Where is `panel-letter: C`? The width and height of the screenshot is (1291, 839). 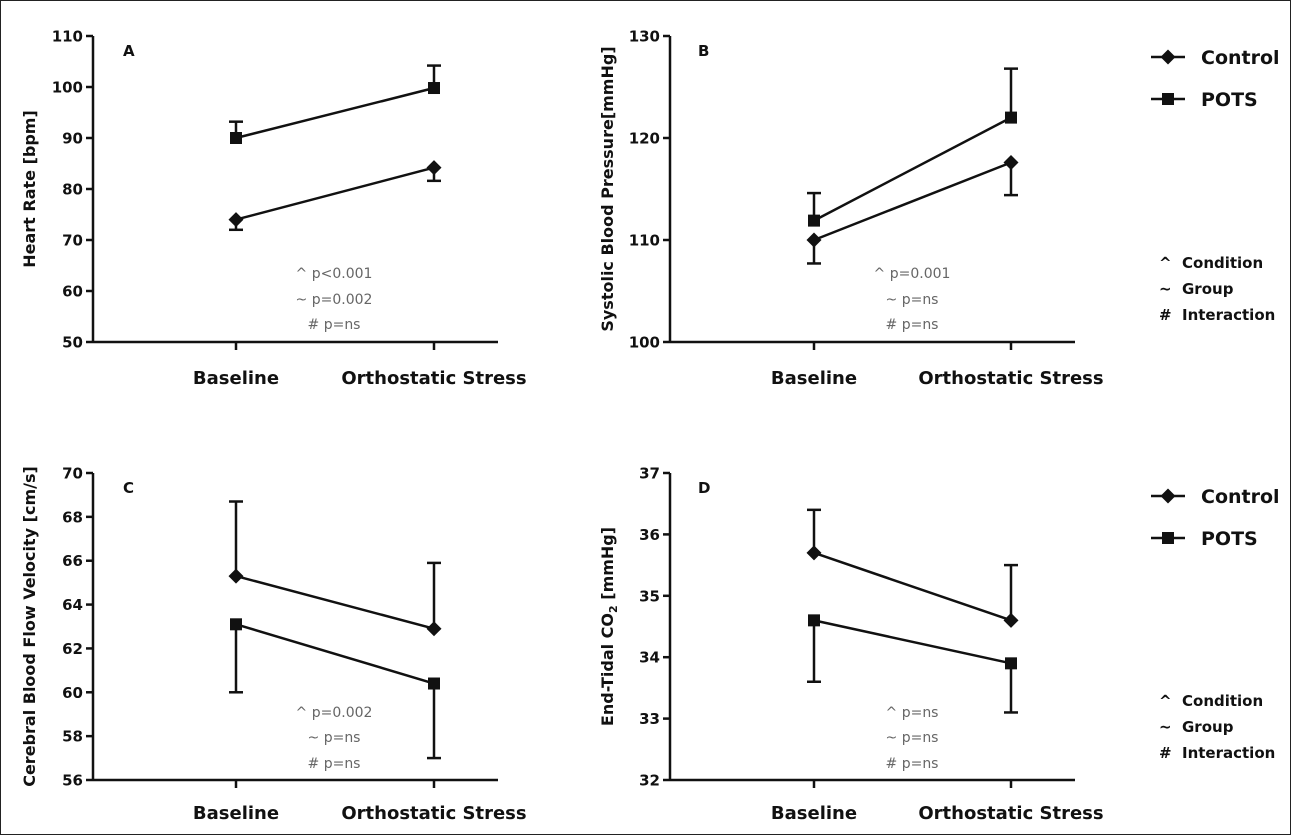
panel-letter: C is located at coordinates (128, 488).